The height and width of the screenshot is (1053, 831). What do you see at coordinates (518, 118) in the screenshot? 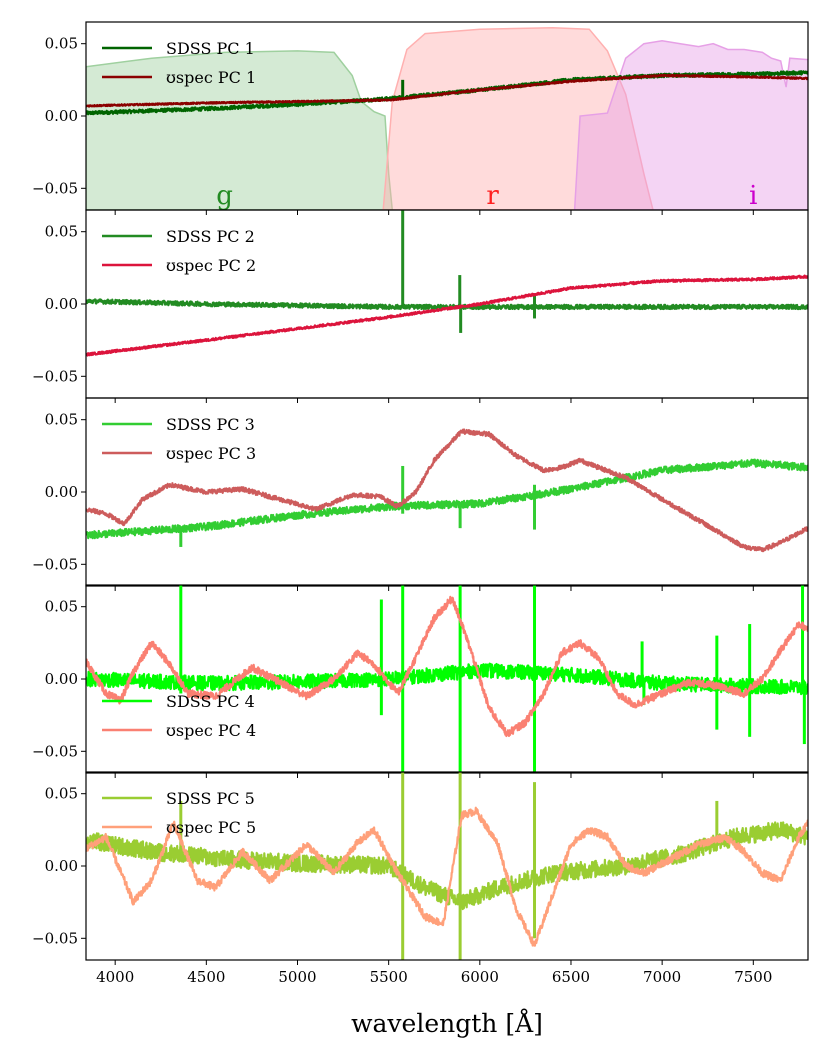
I see `filter-curve-r` at bounding box center [518, 118].